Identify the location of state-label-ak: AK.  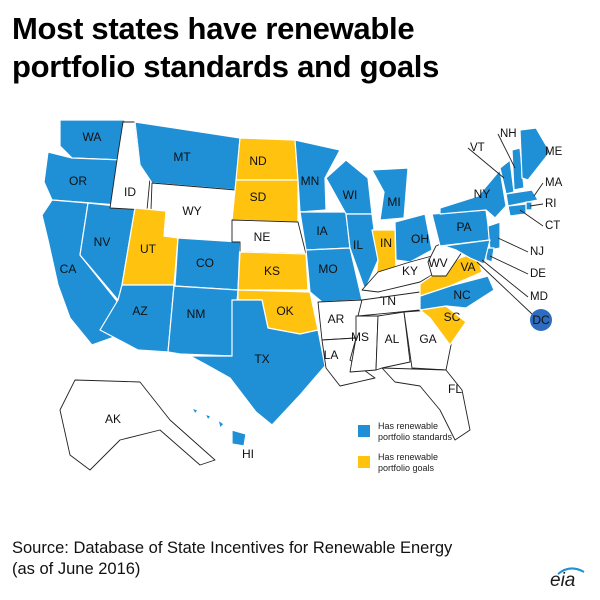
(113, 419).